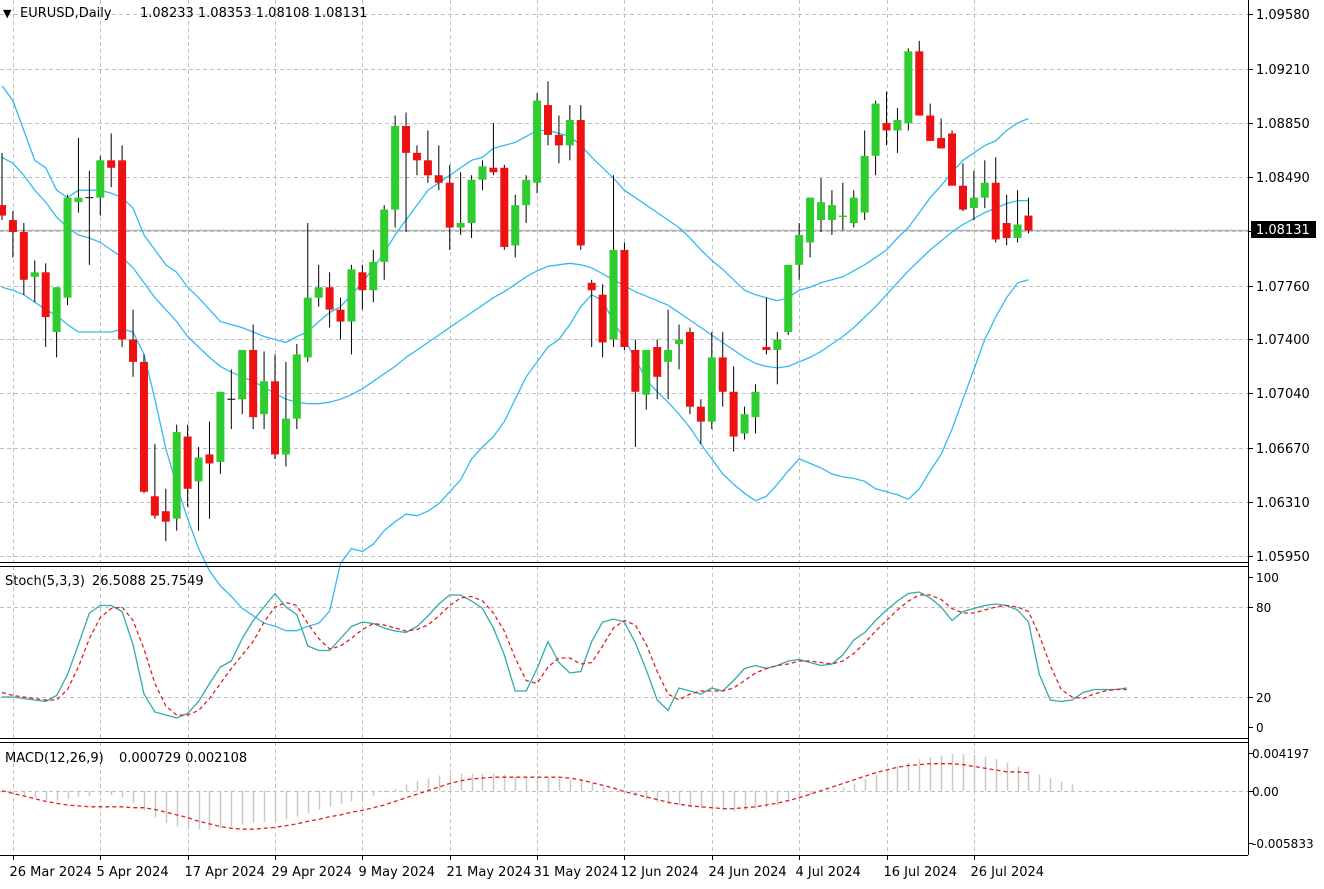  I want to click on date-tick-label: 21 May 2024, so click(489, 872).